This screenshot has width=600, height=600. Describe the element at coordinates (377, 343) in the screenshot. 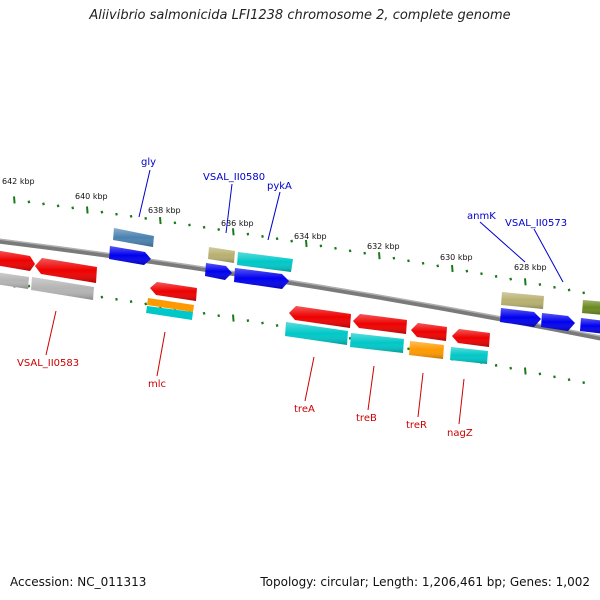

I see `gene-treB` at that location.